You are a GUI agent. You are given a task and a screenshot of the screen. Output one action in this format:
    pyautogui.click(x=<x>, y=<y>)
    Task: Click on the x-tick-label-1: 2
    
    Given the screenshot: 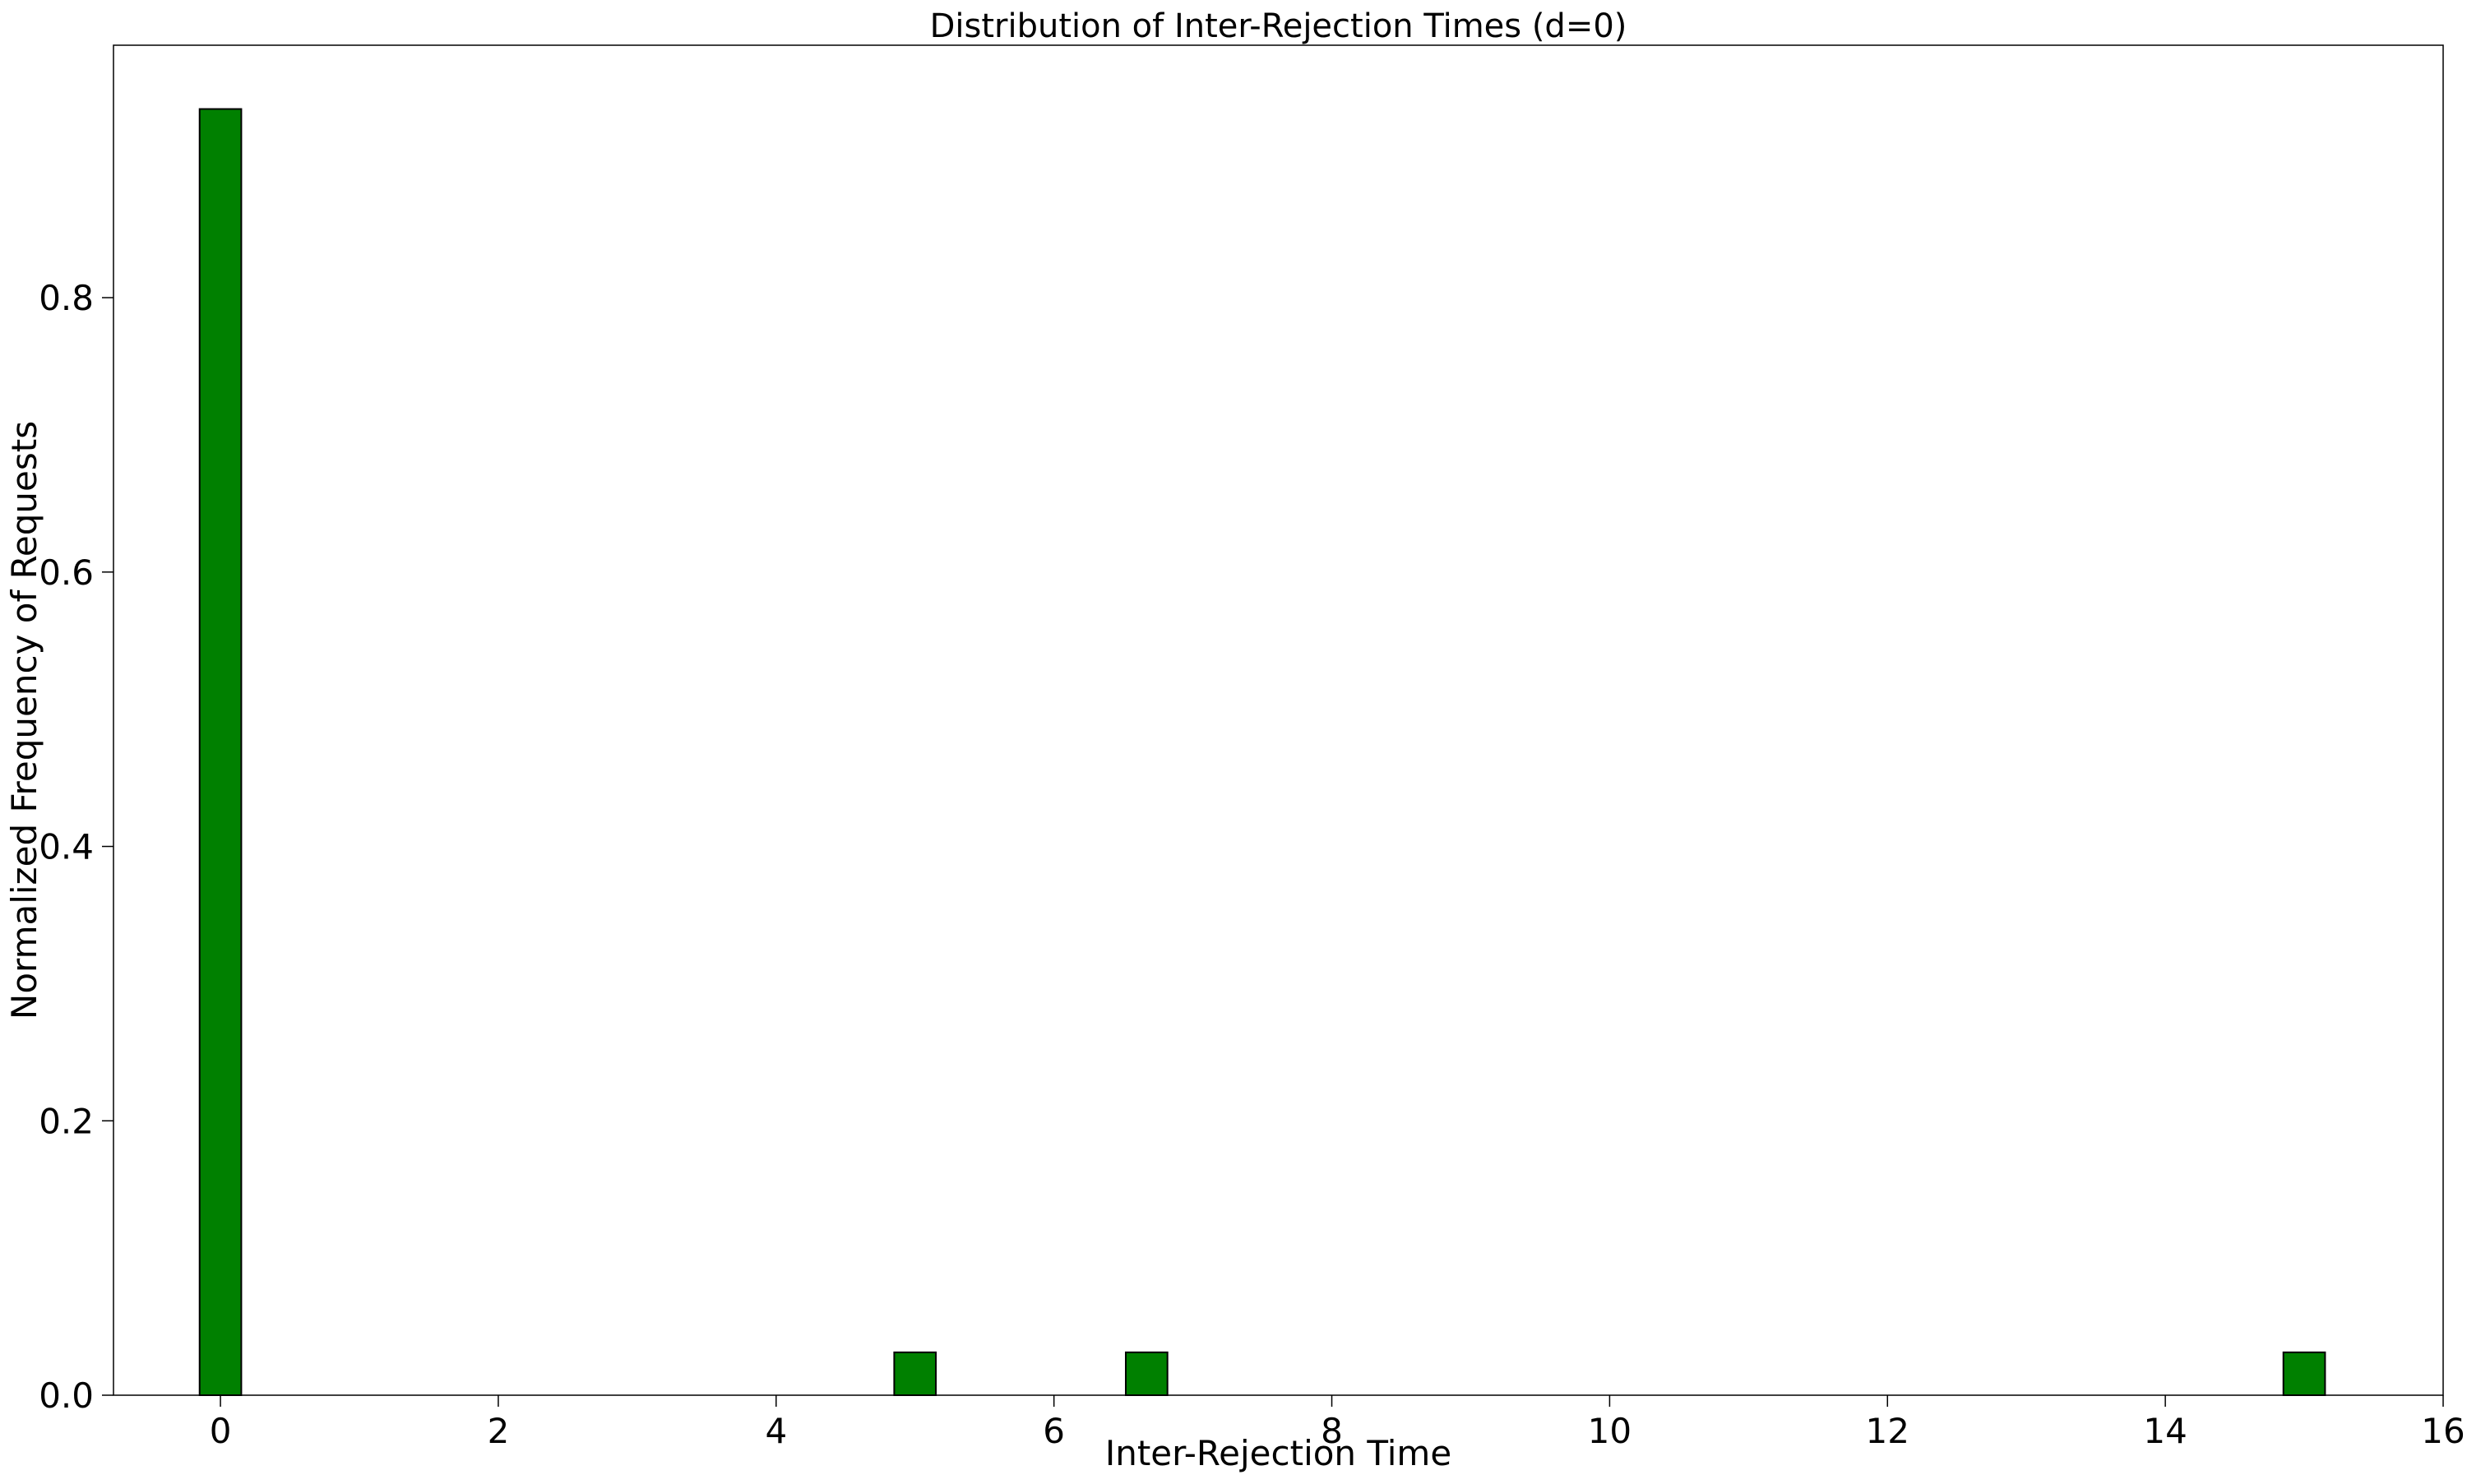 What is the action you would take?
    pyautogui.click(x=499, y=1431)
    